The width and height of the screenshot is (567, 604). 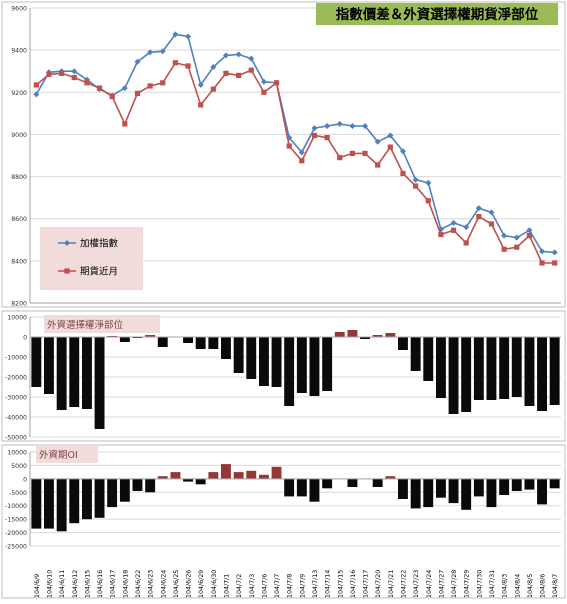 I want to click on y-tick-label: -25000, so click(x=16, y=547).